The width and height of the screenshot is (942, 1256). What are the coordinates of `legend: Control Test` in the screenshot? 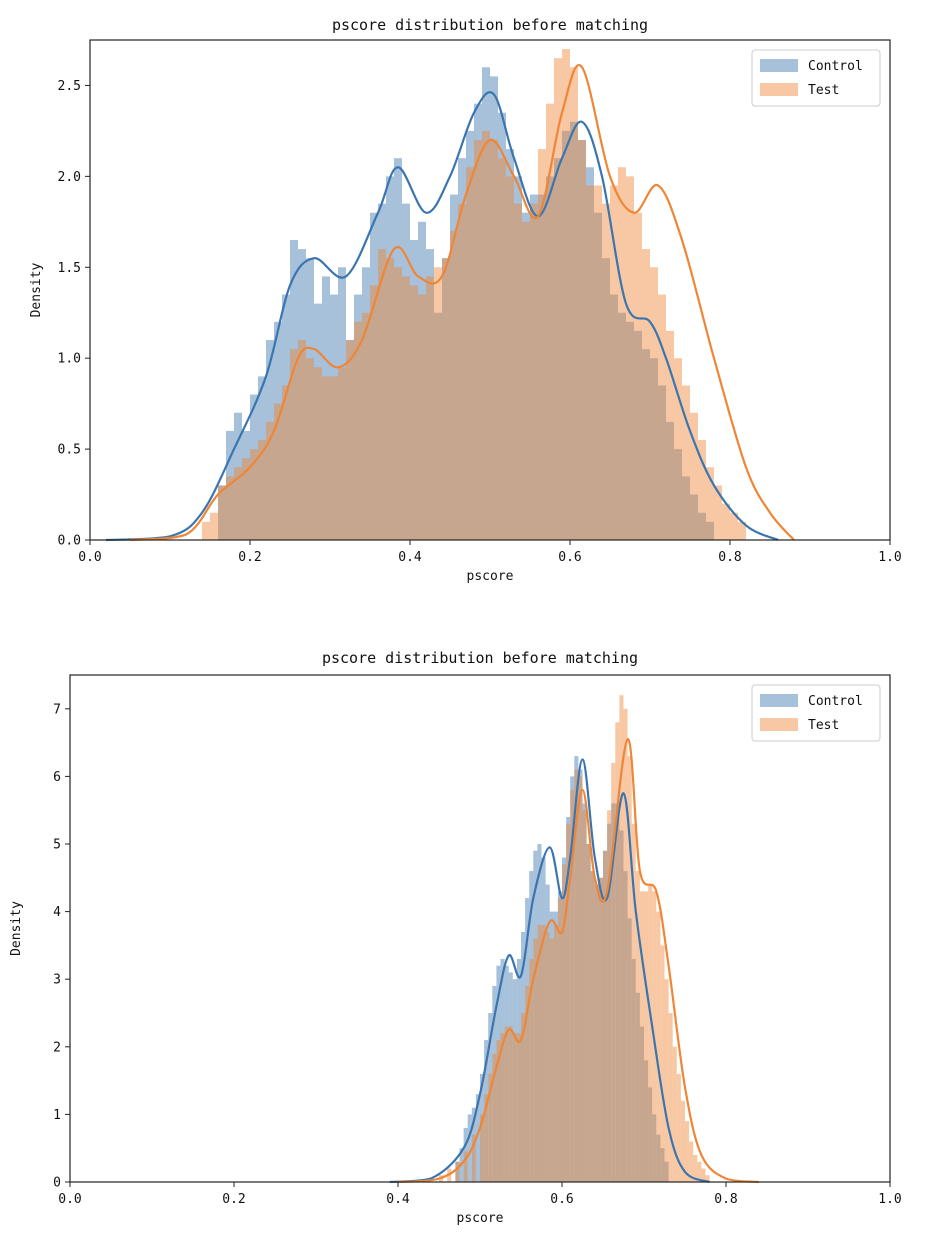 It's located at (816, 713).